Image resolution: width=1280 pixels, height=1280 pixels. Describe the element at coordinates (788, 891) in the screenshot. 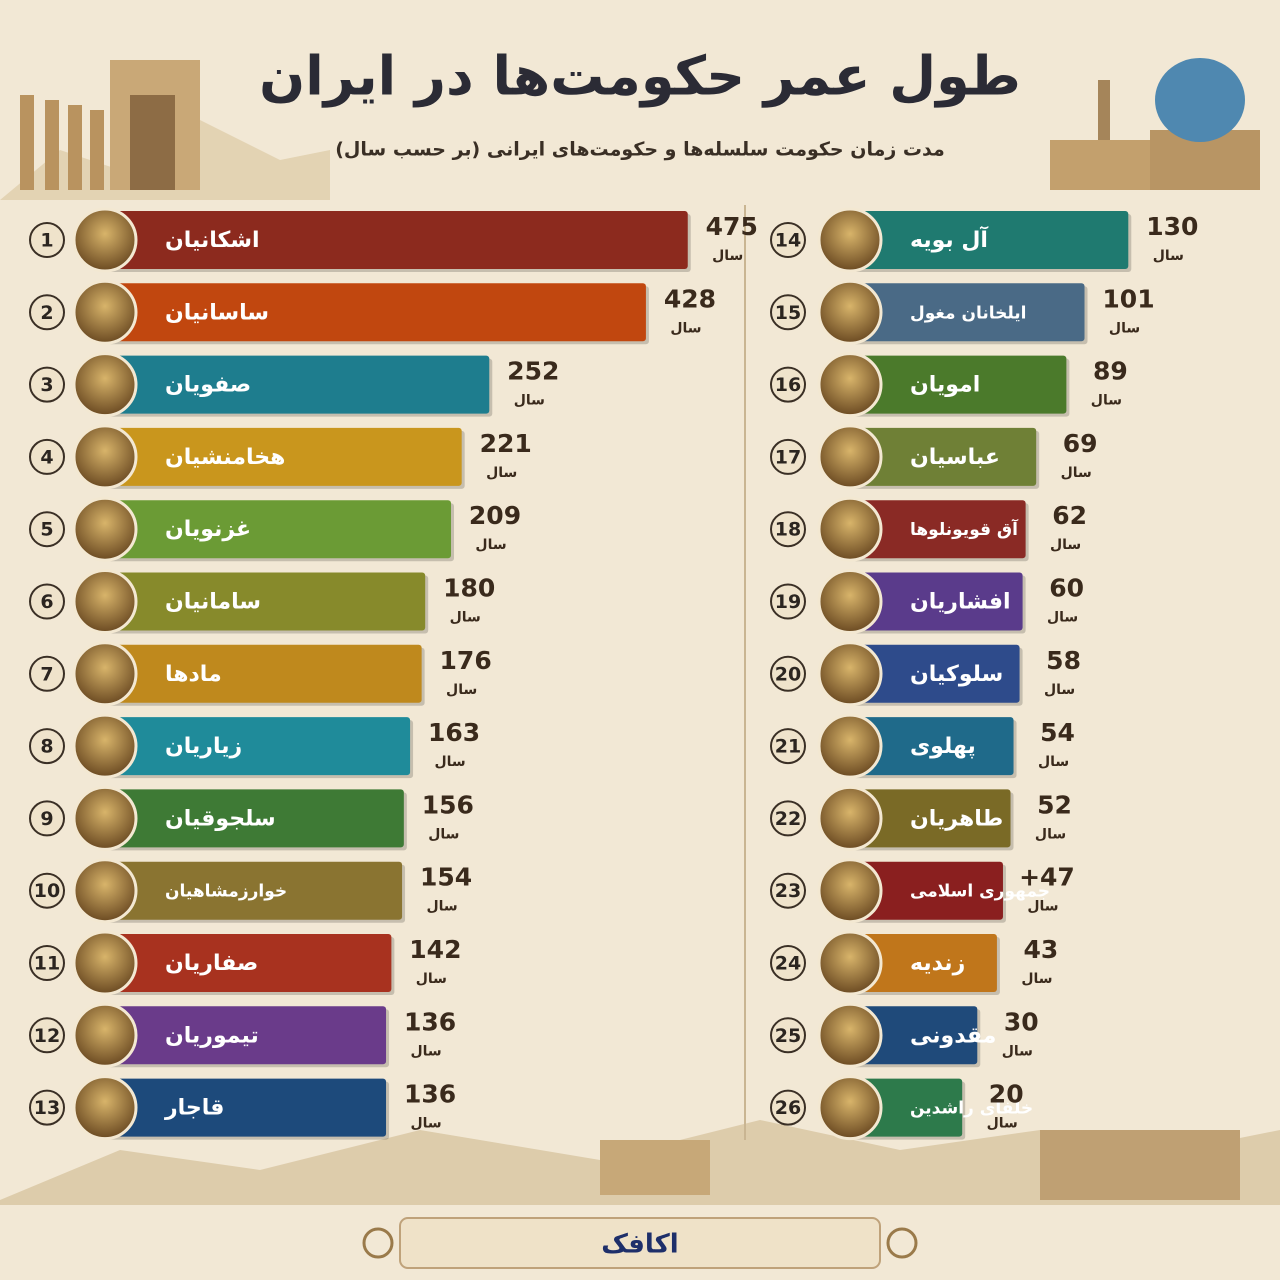

I see `rank: 23` at that location.